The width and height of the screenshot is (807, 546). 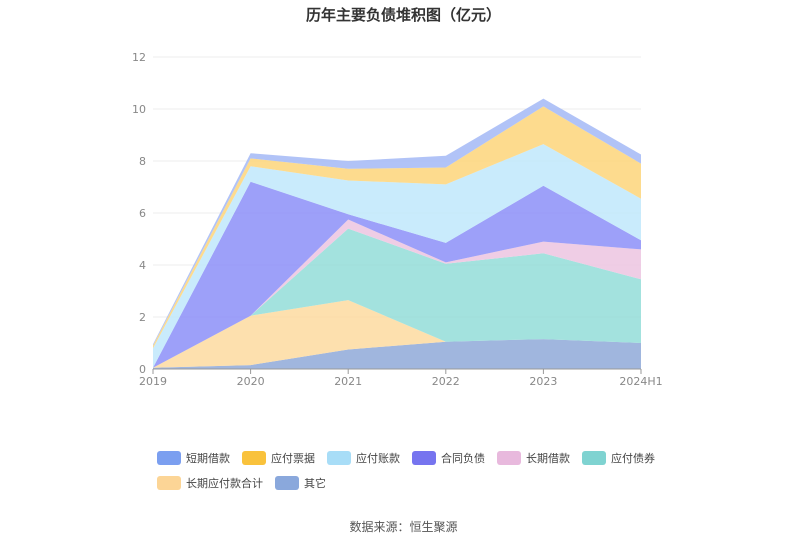 What do you see at coordinates (397, 354) in the screenshot?
I see `area-其它` at bounding box center [397, 354].